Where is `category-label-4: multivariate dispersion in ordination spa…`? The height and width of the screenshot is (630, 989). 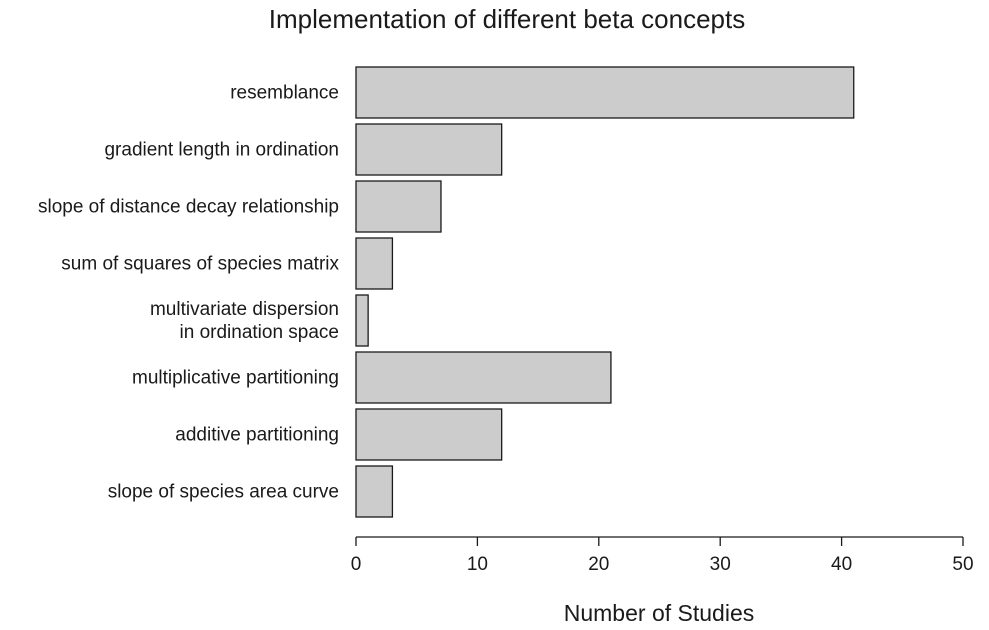 category-label-4: multivariate dispersion in ordination spa… is located at coordinates (244, 321).